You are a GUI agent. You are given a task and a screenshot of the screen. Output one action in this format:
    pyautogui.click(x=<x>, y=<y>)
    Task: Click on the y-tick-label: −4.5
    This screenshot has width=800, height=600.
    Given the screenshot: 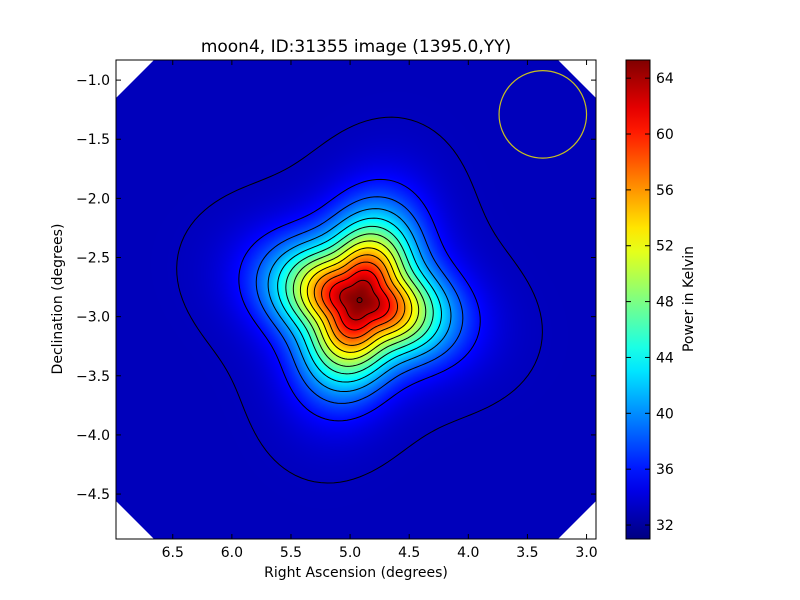 What is the action you would take?
    pyautogui.click(x=93, y=495)
    